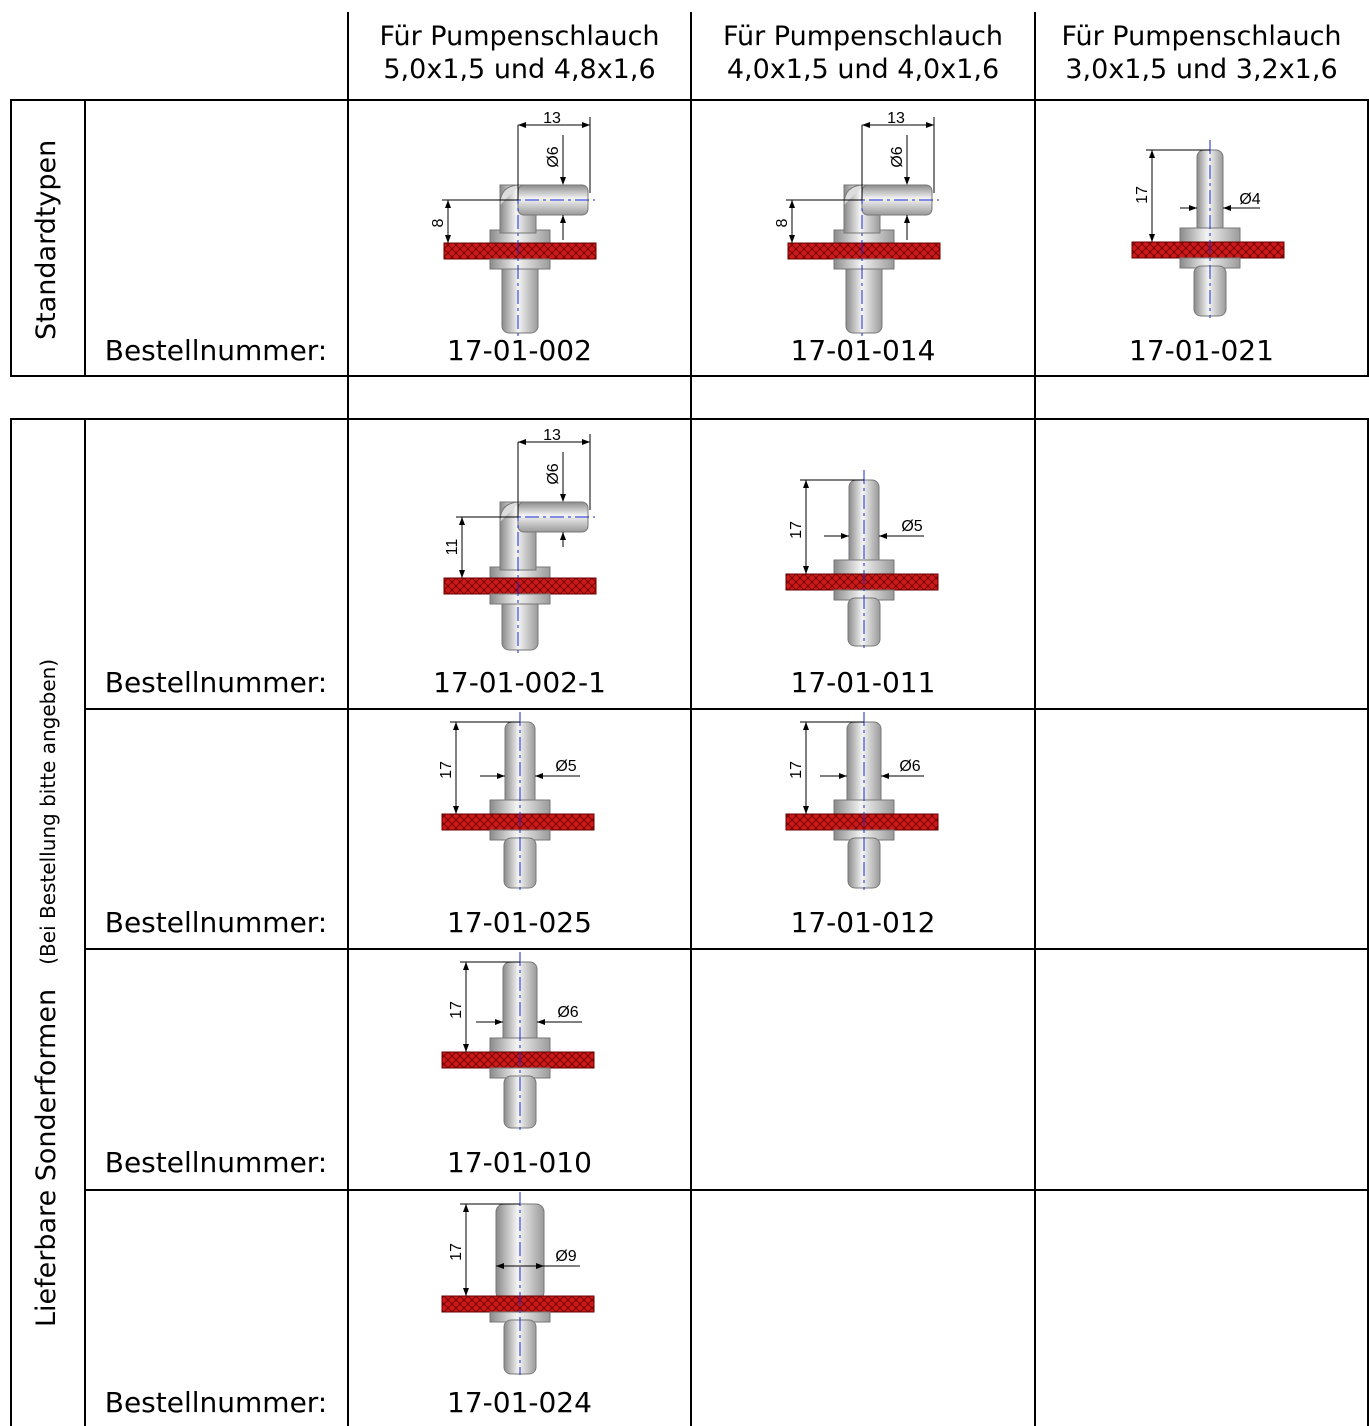 This screenshot has height=1426, width=1369. Describe the element at coordinates (520, 540) in the screenshot. I see `elbow-fitting-drawing: 13 Ø6 11` at that location.